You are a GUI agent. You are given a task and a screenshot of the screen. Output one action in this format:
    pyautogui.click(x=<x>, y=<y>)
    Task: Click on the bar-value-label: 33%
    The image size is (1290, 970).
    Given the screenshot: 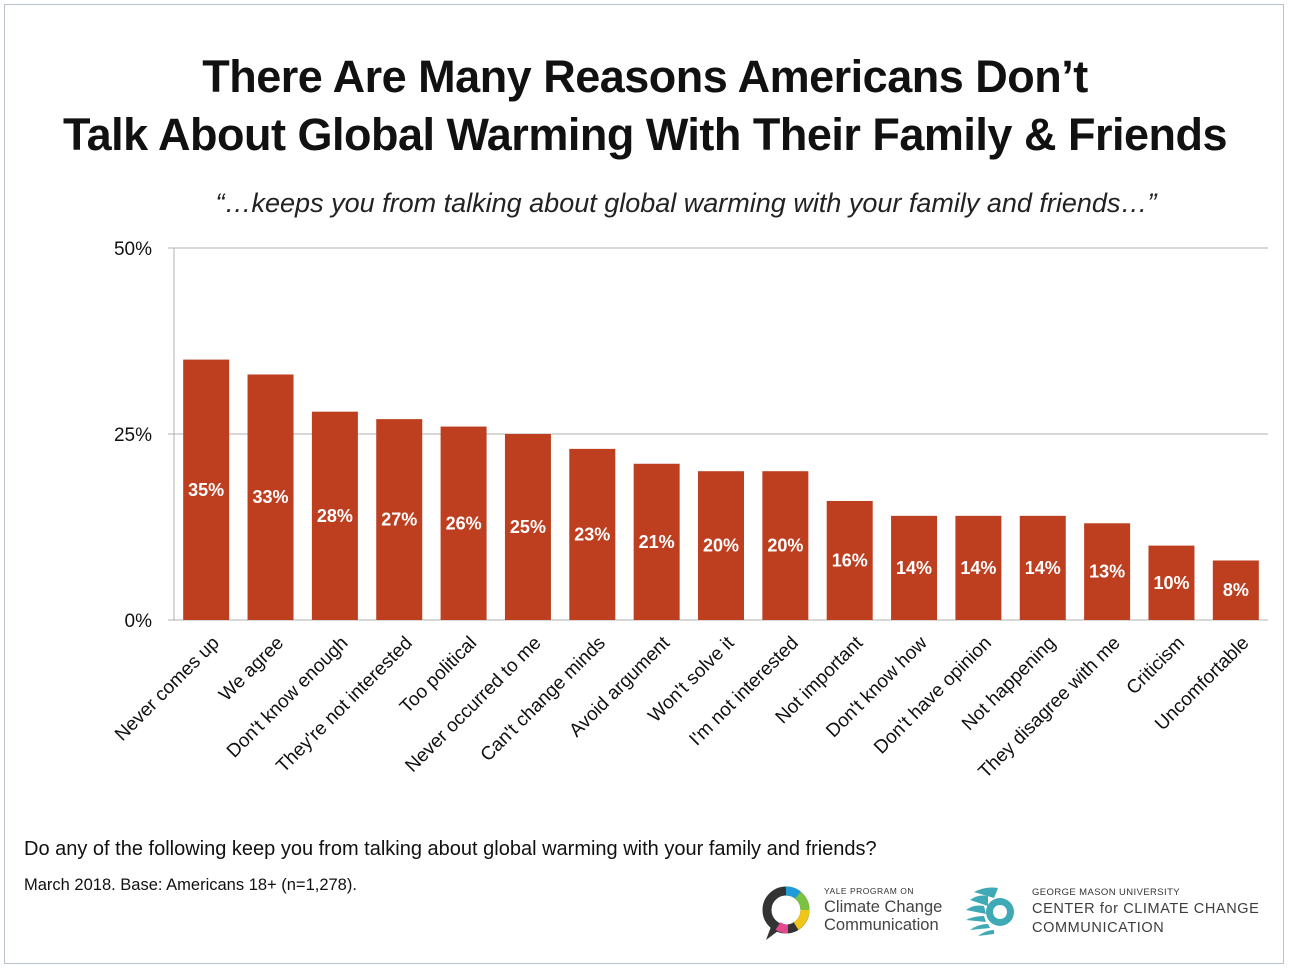 What is the action you would take?
    pyautogui.click(x=271, y=497)
    